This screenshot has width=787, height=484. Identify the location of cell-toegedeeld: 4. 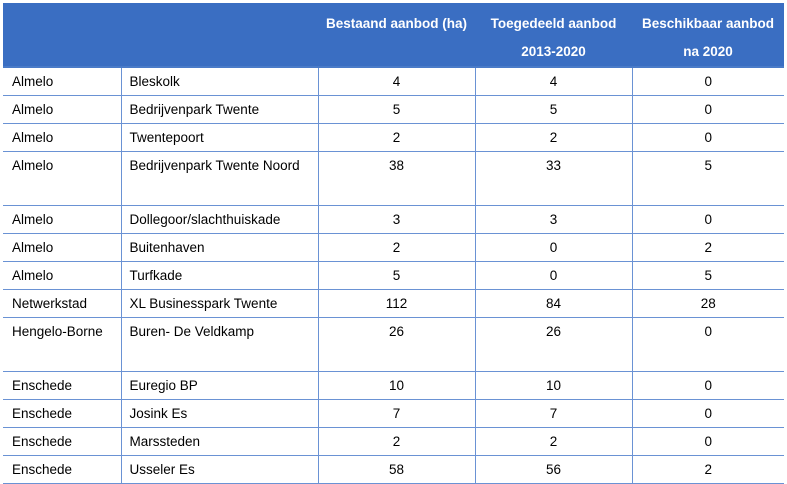
(553, 81).